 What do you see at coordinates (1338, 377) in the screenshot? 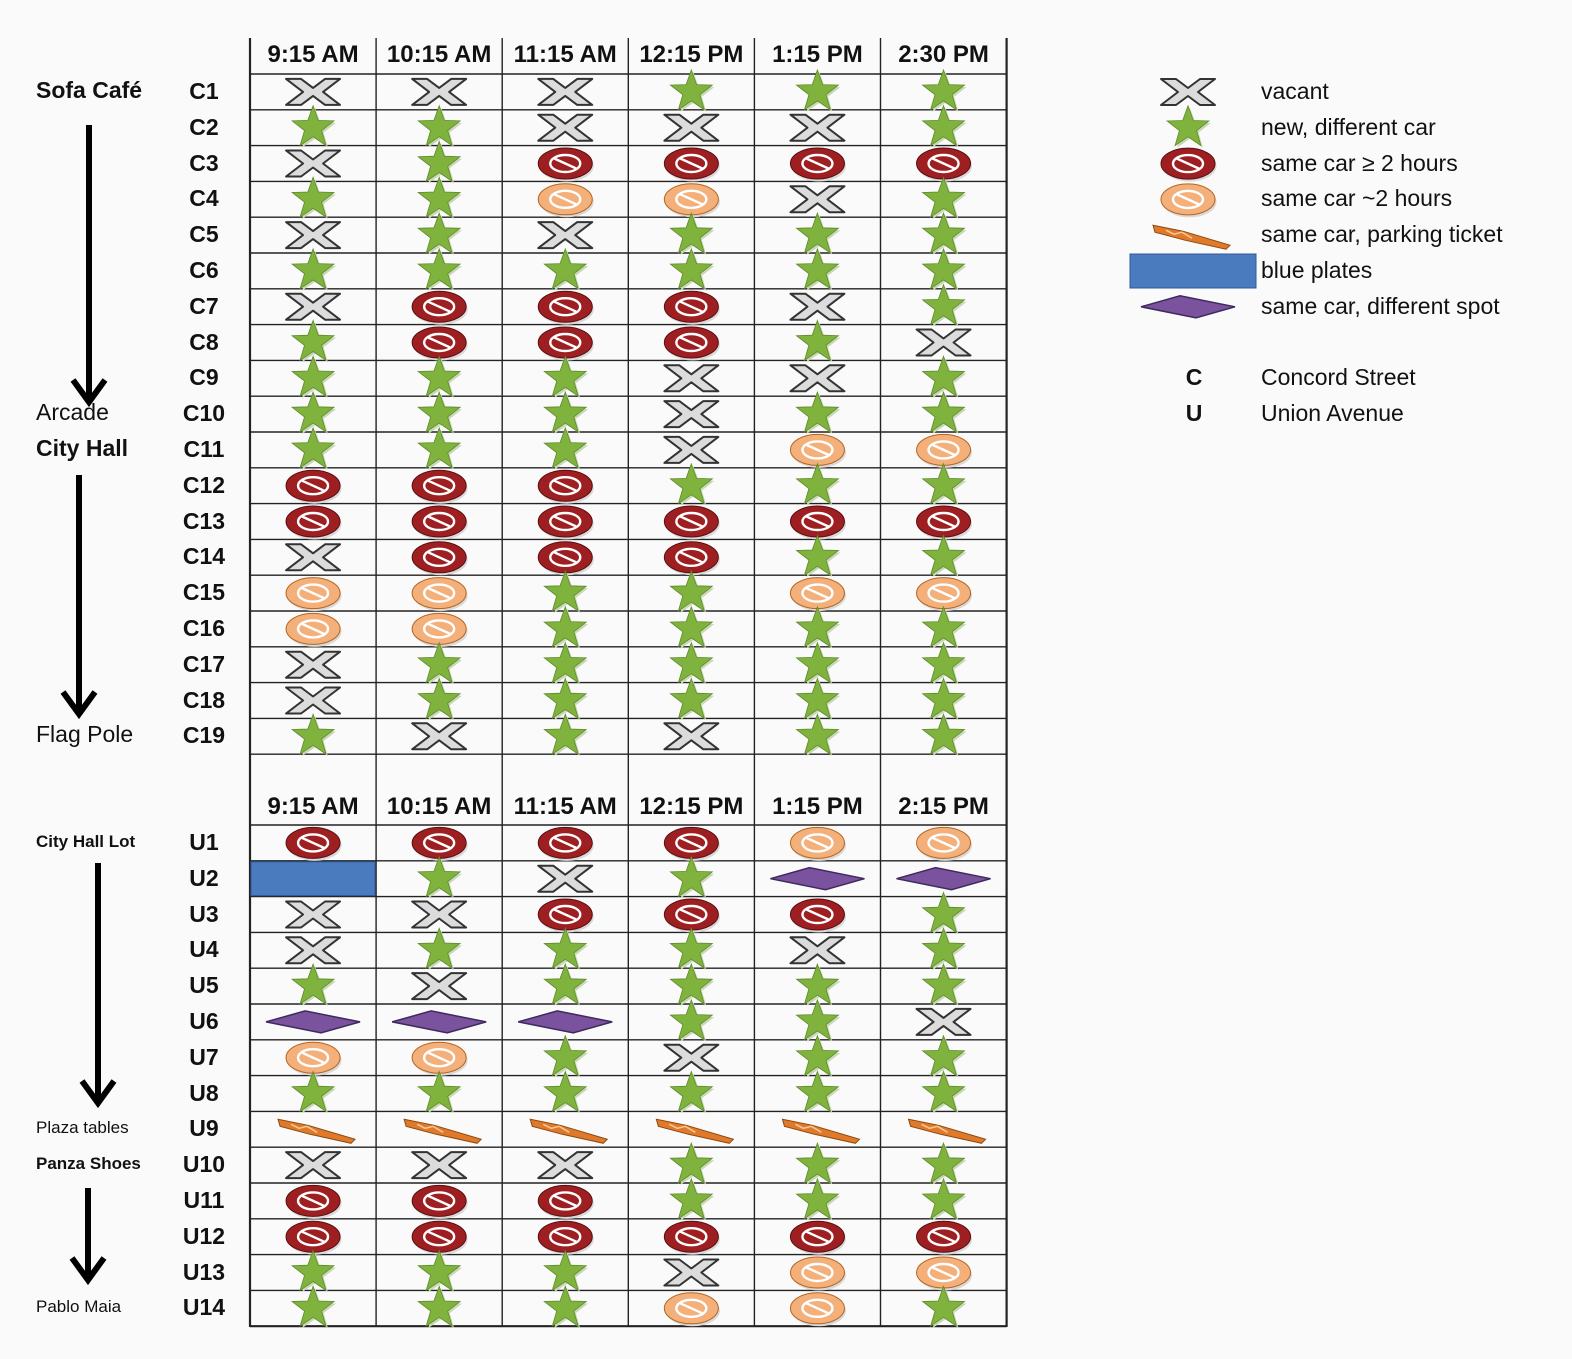
I see `legend-key-label: Concord Street` at bounding box center [1338, 377].